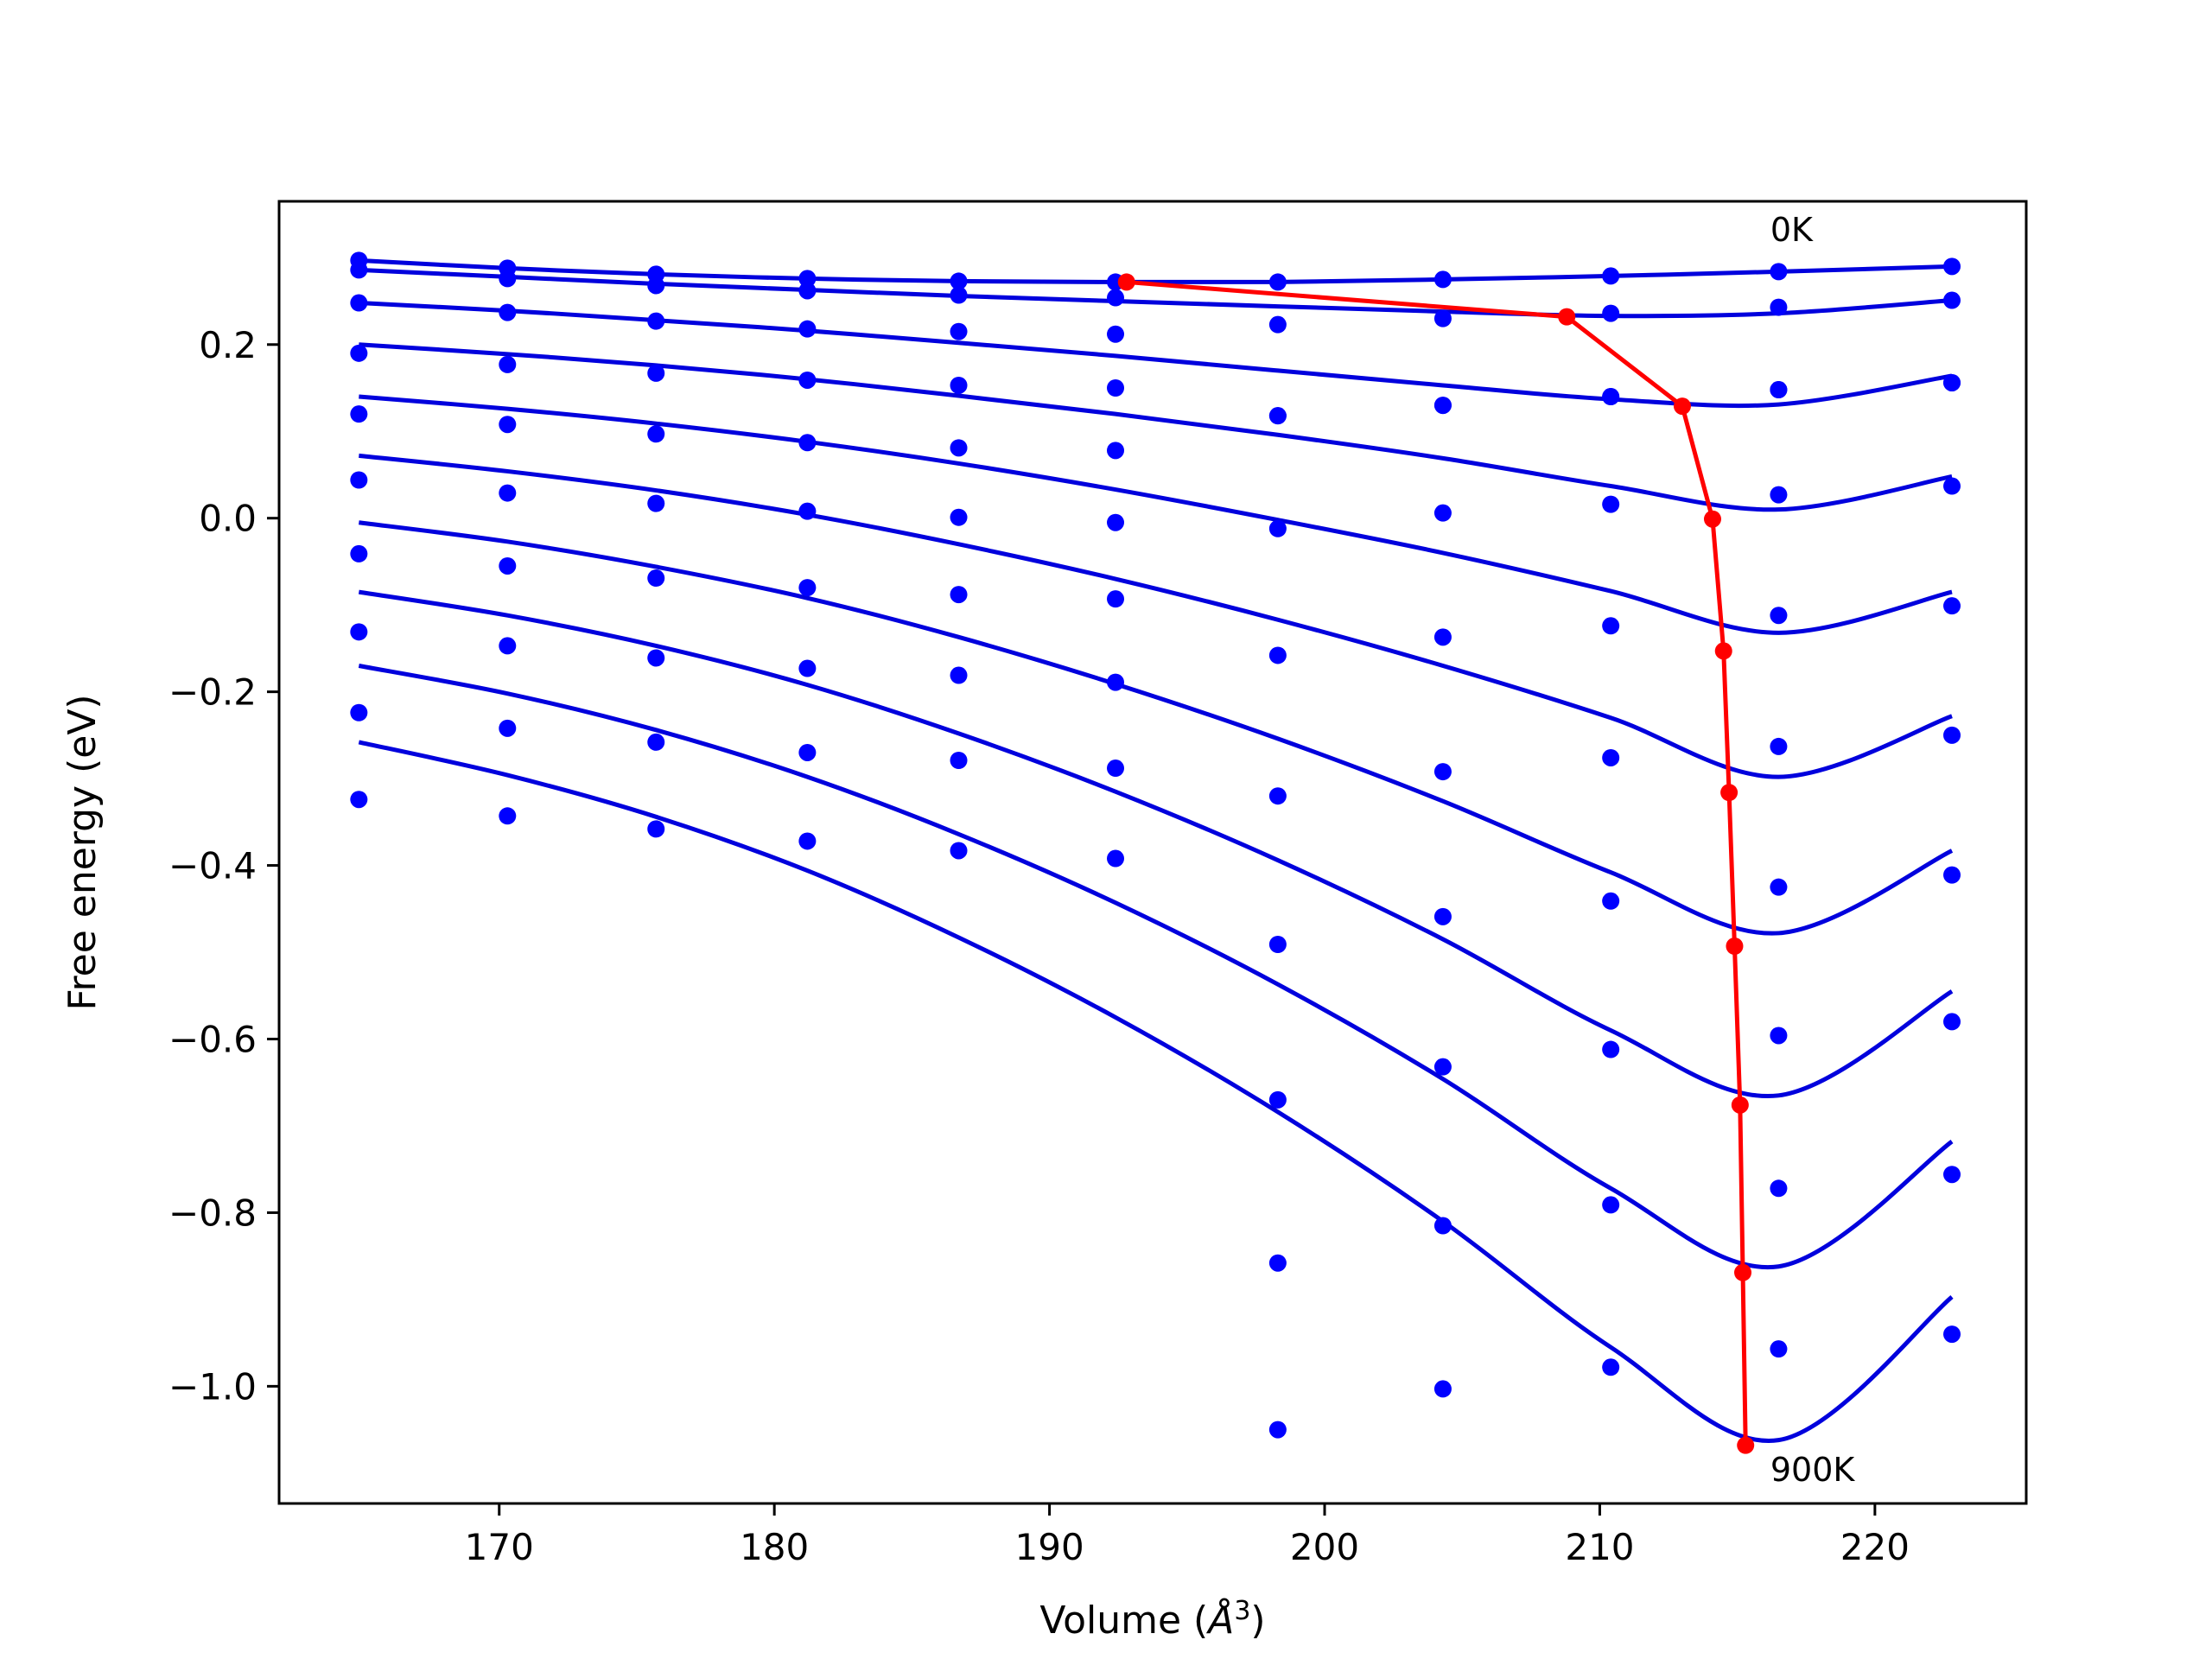 This screenshot has width=2212, height=1659. Describe the element at coordinates (212, 1213) in the screenshot. I see `y-tick-label: −0.8` at that location.